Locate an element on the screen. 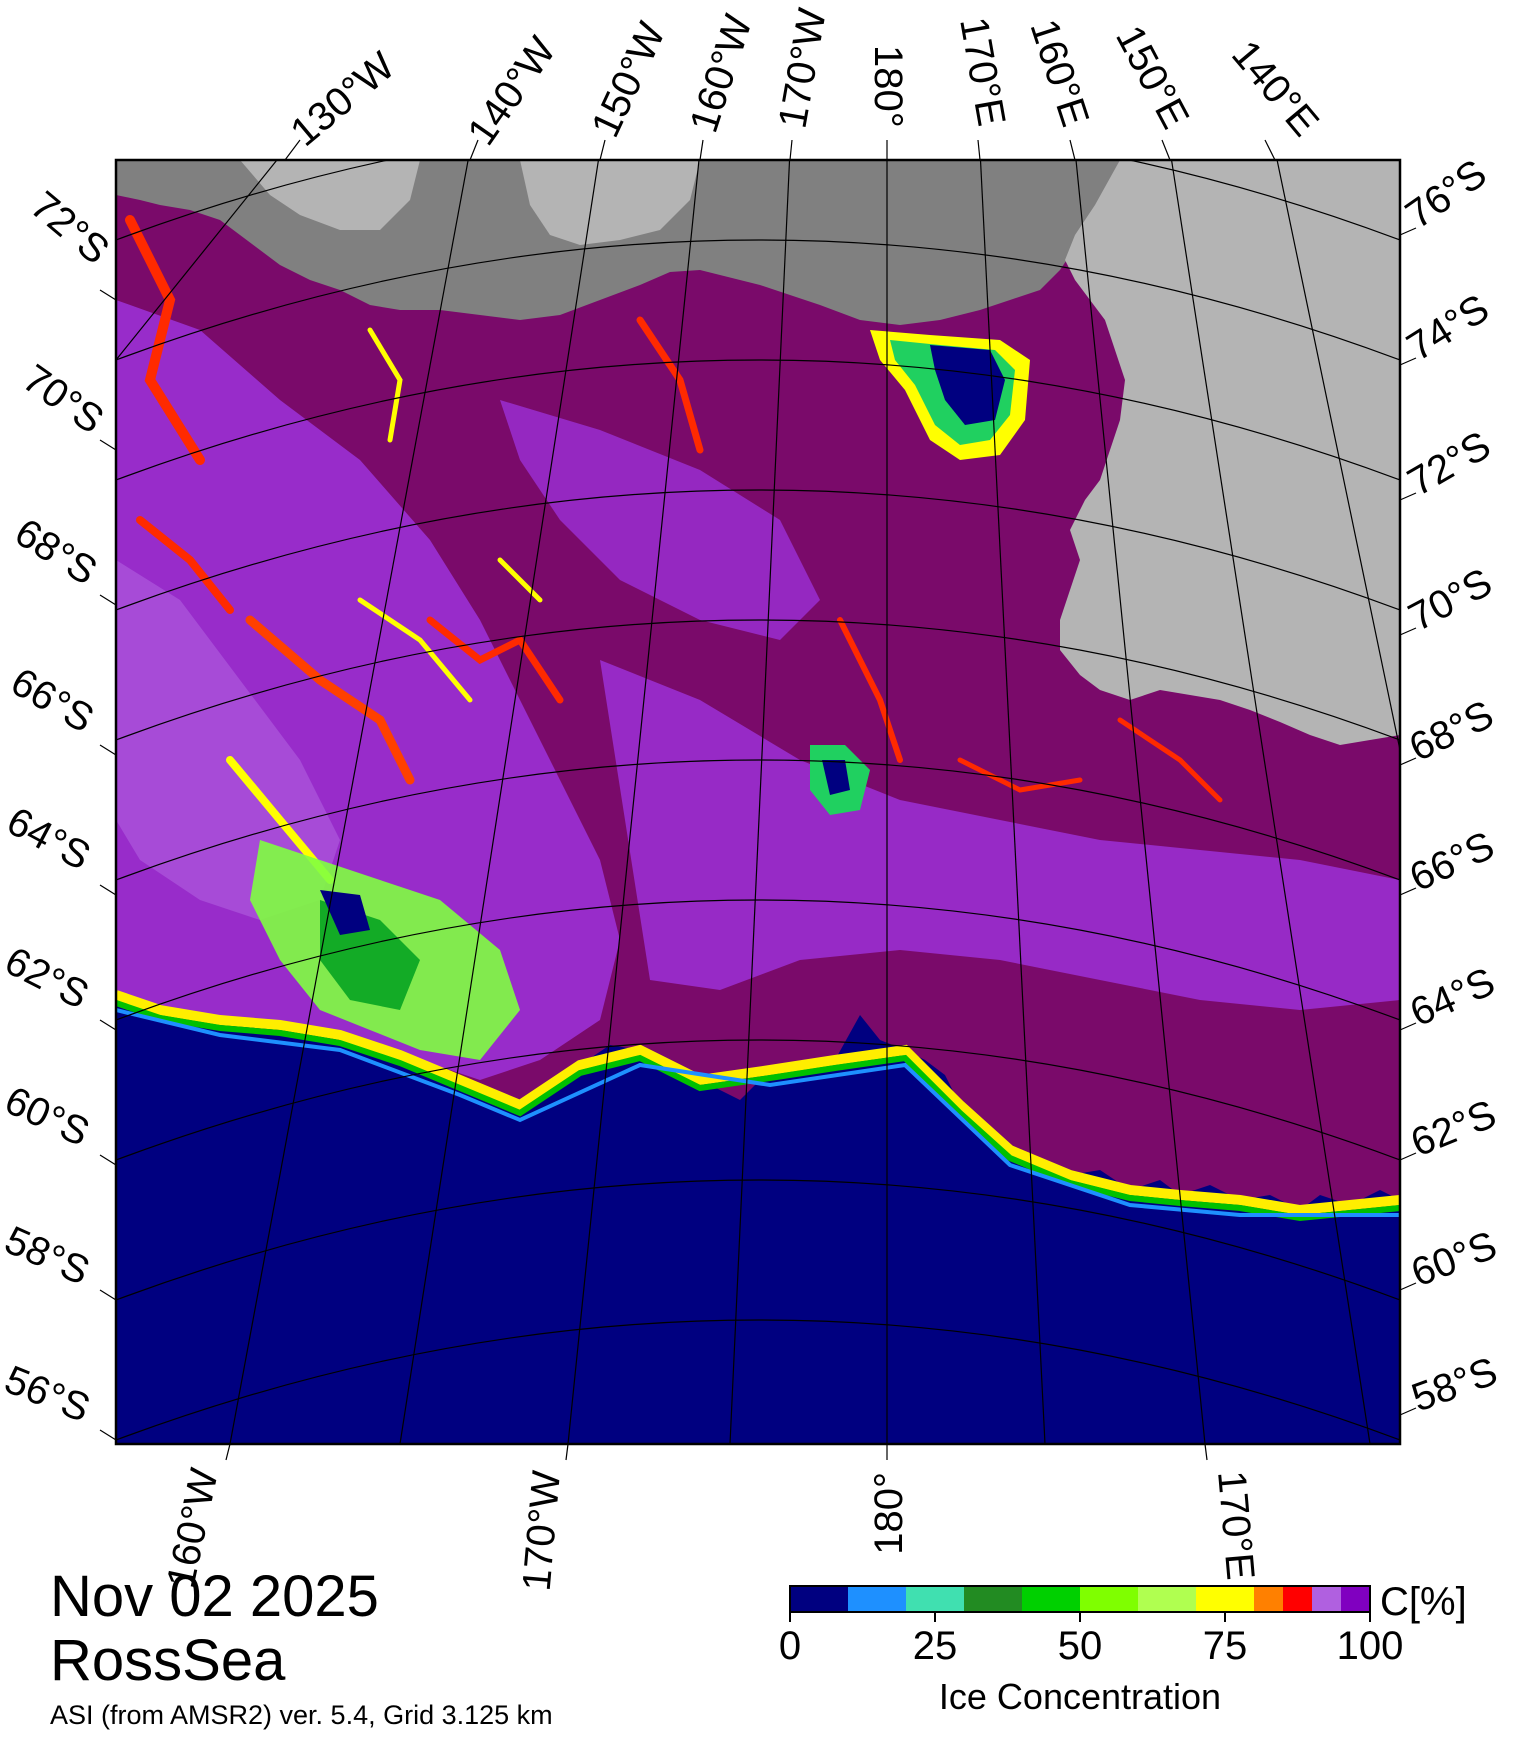 Image resolution: width=1520 pixels, height=1737 pixels. colorbar-tick-label: 50 is located at coordinates (1080, 1646).